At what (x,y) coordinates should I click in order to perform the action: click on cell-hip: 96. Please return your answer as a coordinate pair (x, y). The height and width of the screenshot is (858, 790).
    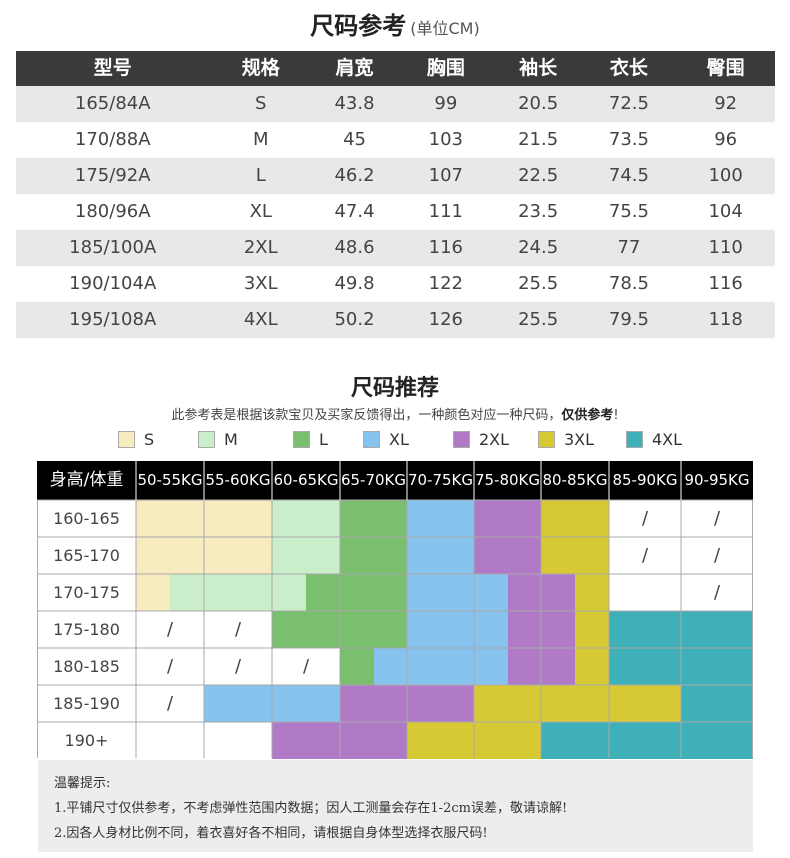
    Looking at the image, I should click on (726, 139).